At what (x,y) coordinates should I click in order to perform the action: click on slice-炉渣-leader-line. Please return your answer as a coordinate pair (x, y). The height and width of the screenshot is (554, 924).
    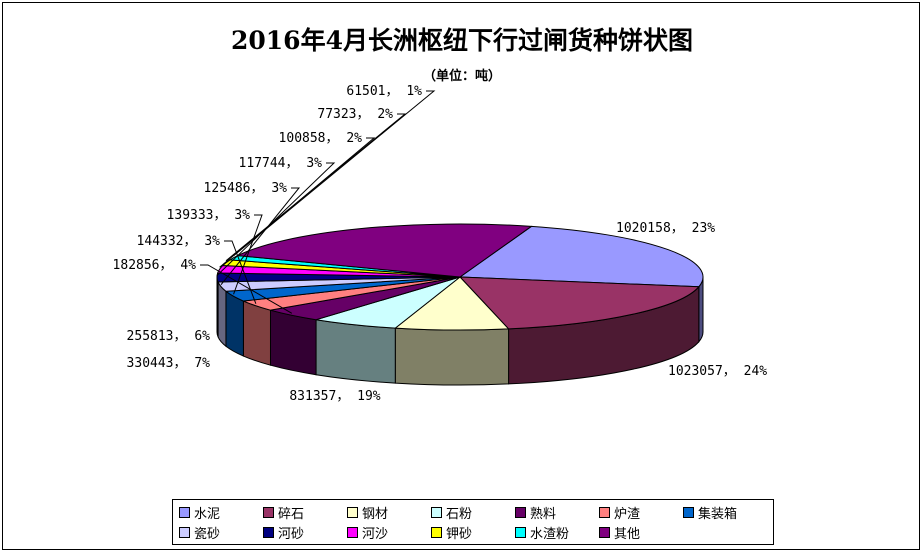
    Looking at the image, I should click on (240, 272).